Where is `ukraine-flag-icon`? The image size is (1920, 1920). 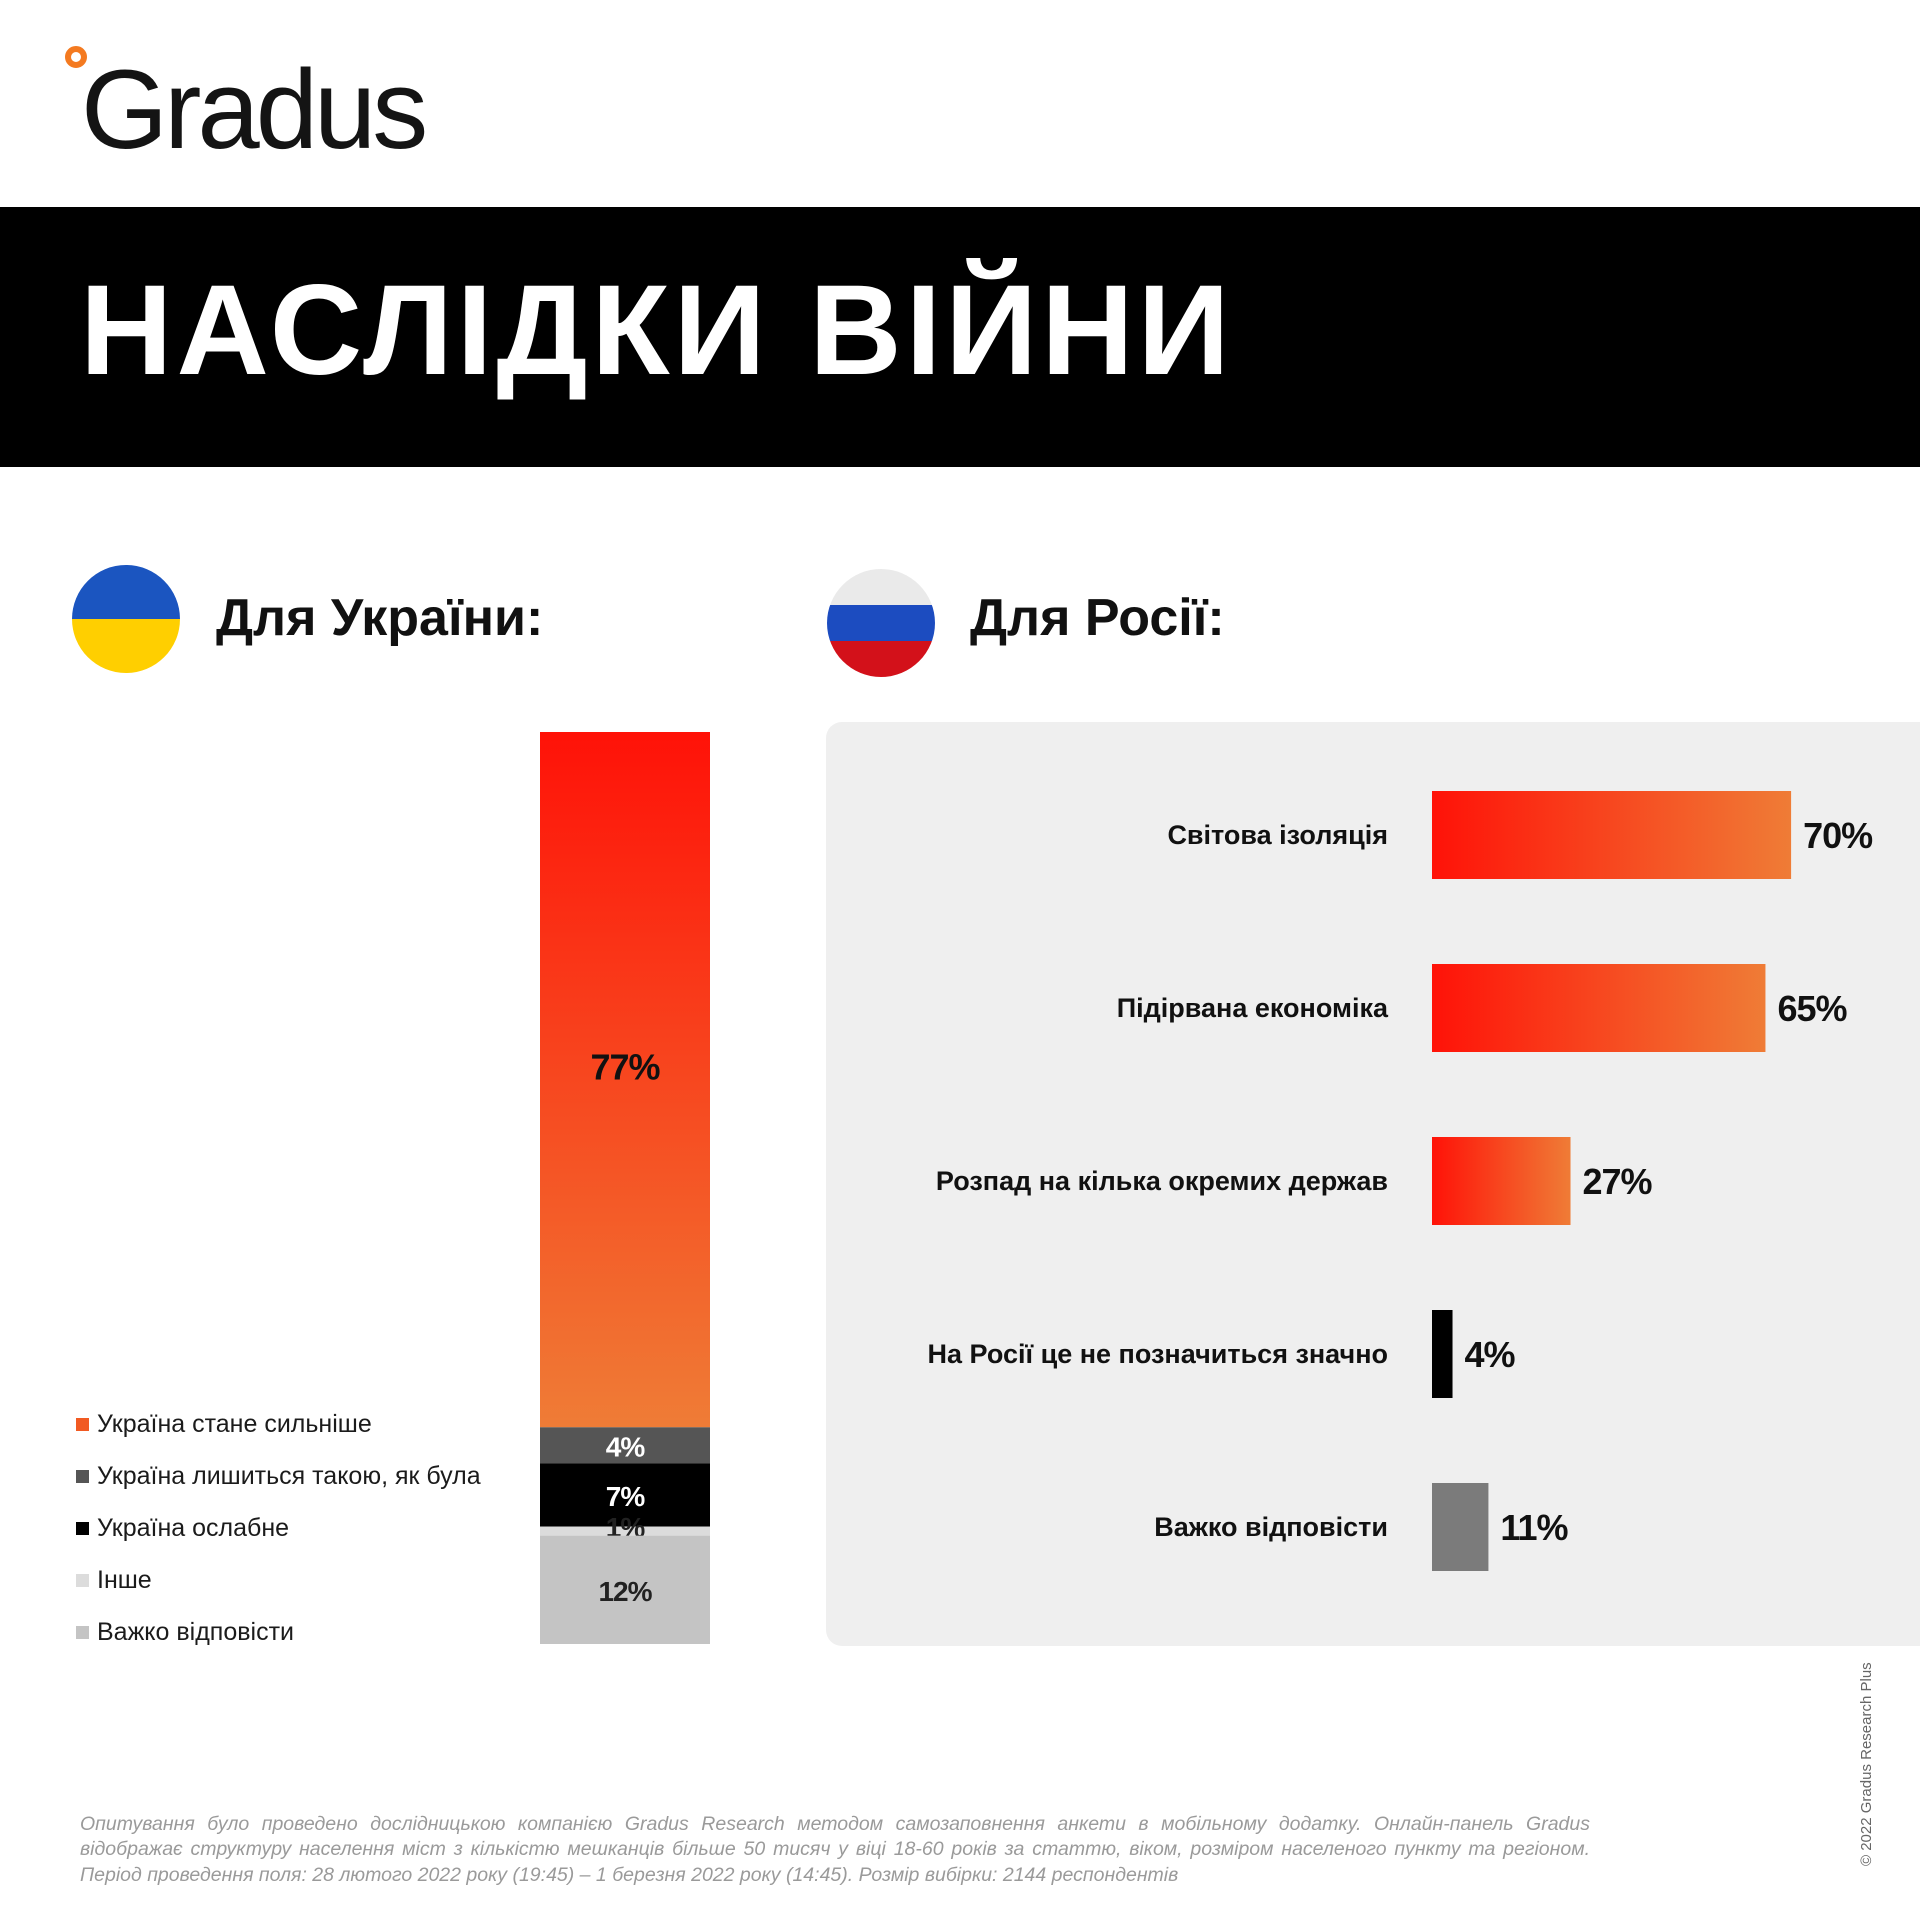 ukraine-flag-icon is located at coordinates (126, 619).